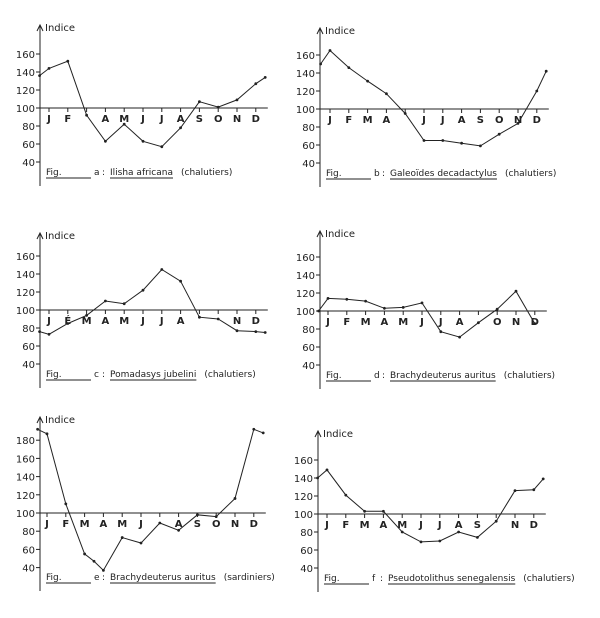 The width and height of the screenshot is (600, 618). Describe the element at coordinates (377, 376) in the screenshot. I see `figure-letter: d` at that location.